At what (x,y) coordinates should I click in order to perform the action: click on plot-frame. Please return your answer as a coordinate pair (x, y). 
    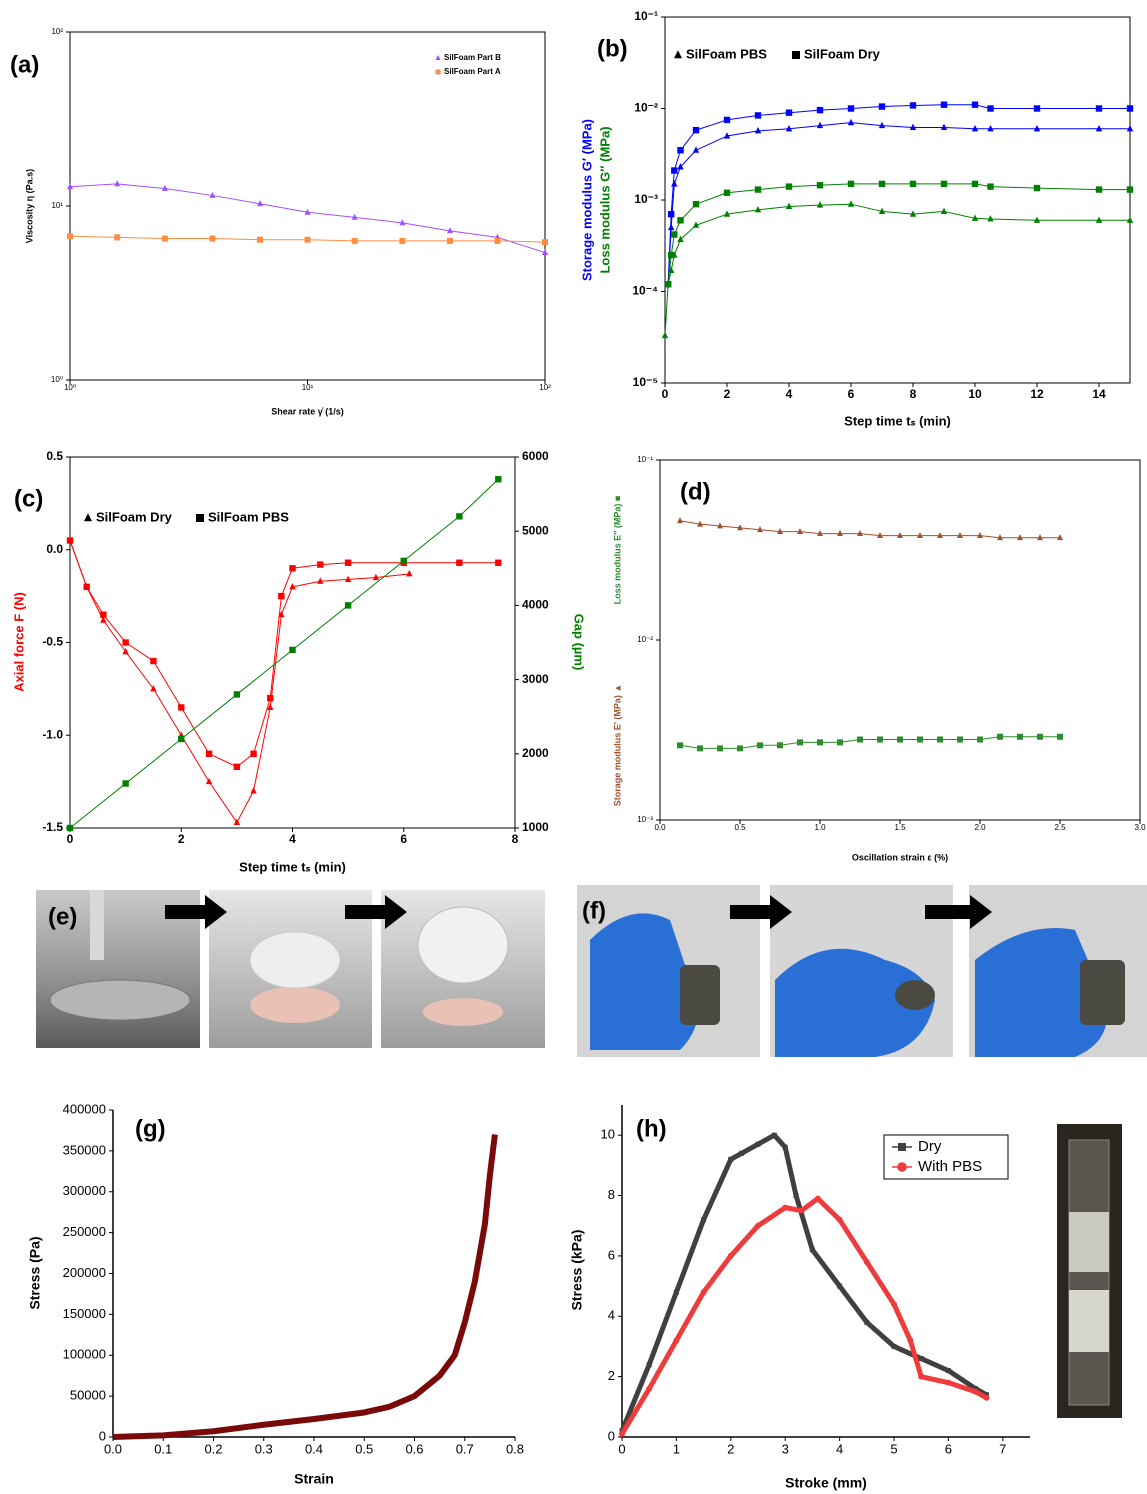
    Looking at the image, I should click on (307, 206).